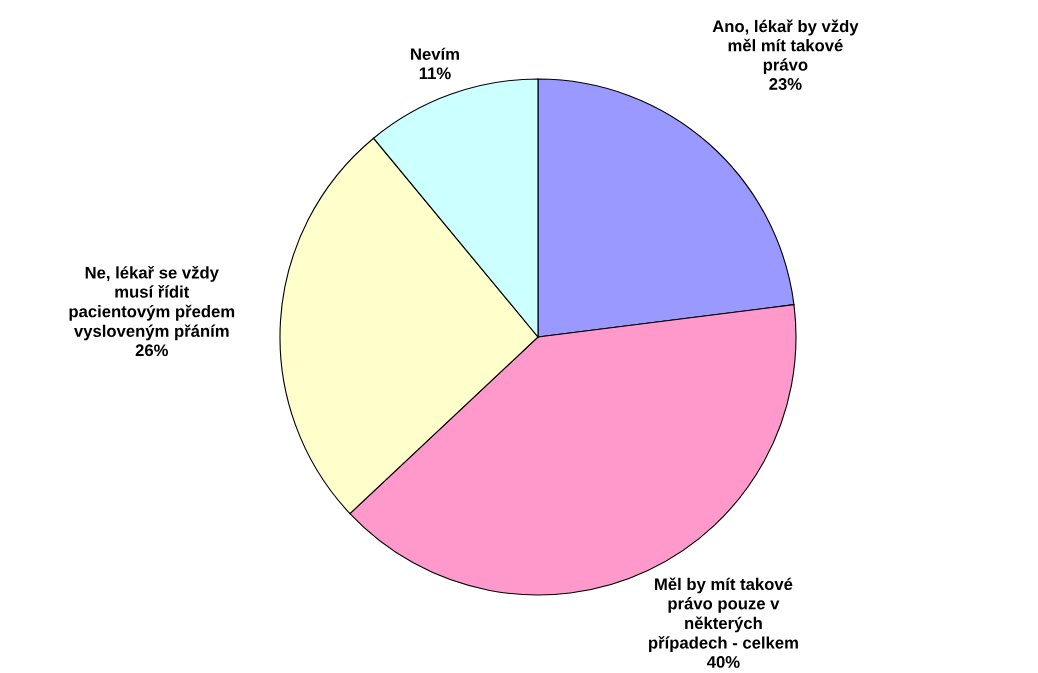 This screenshot has height=673, width=1038. Describe the element at coordinates (723, 662) in the screenshot. I see `data-label: 40%` at that location.